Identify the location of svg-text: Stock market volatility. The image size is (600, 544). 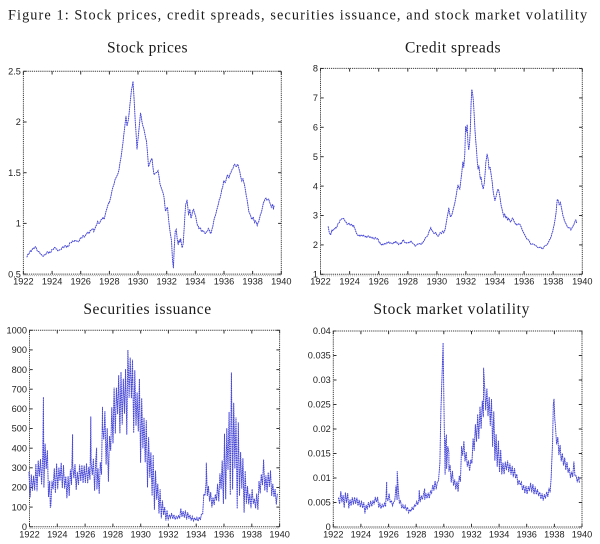
(451, 309).